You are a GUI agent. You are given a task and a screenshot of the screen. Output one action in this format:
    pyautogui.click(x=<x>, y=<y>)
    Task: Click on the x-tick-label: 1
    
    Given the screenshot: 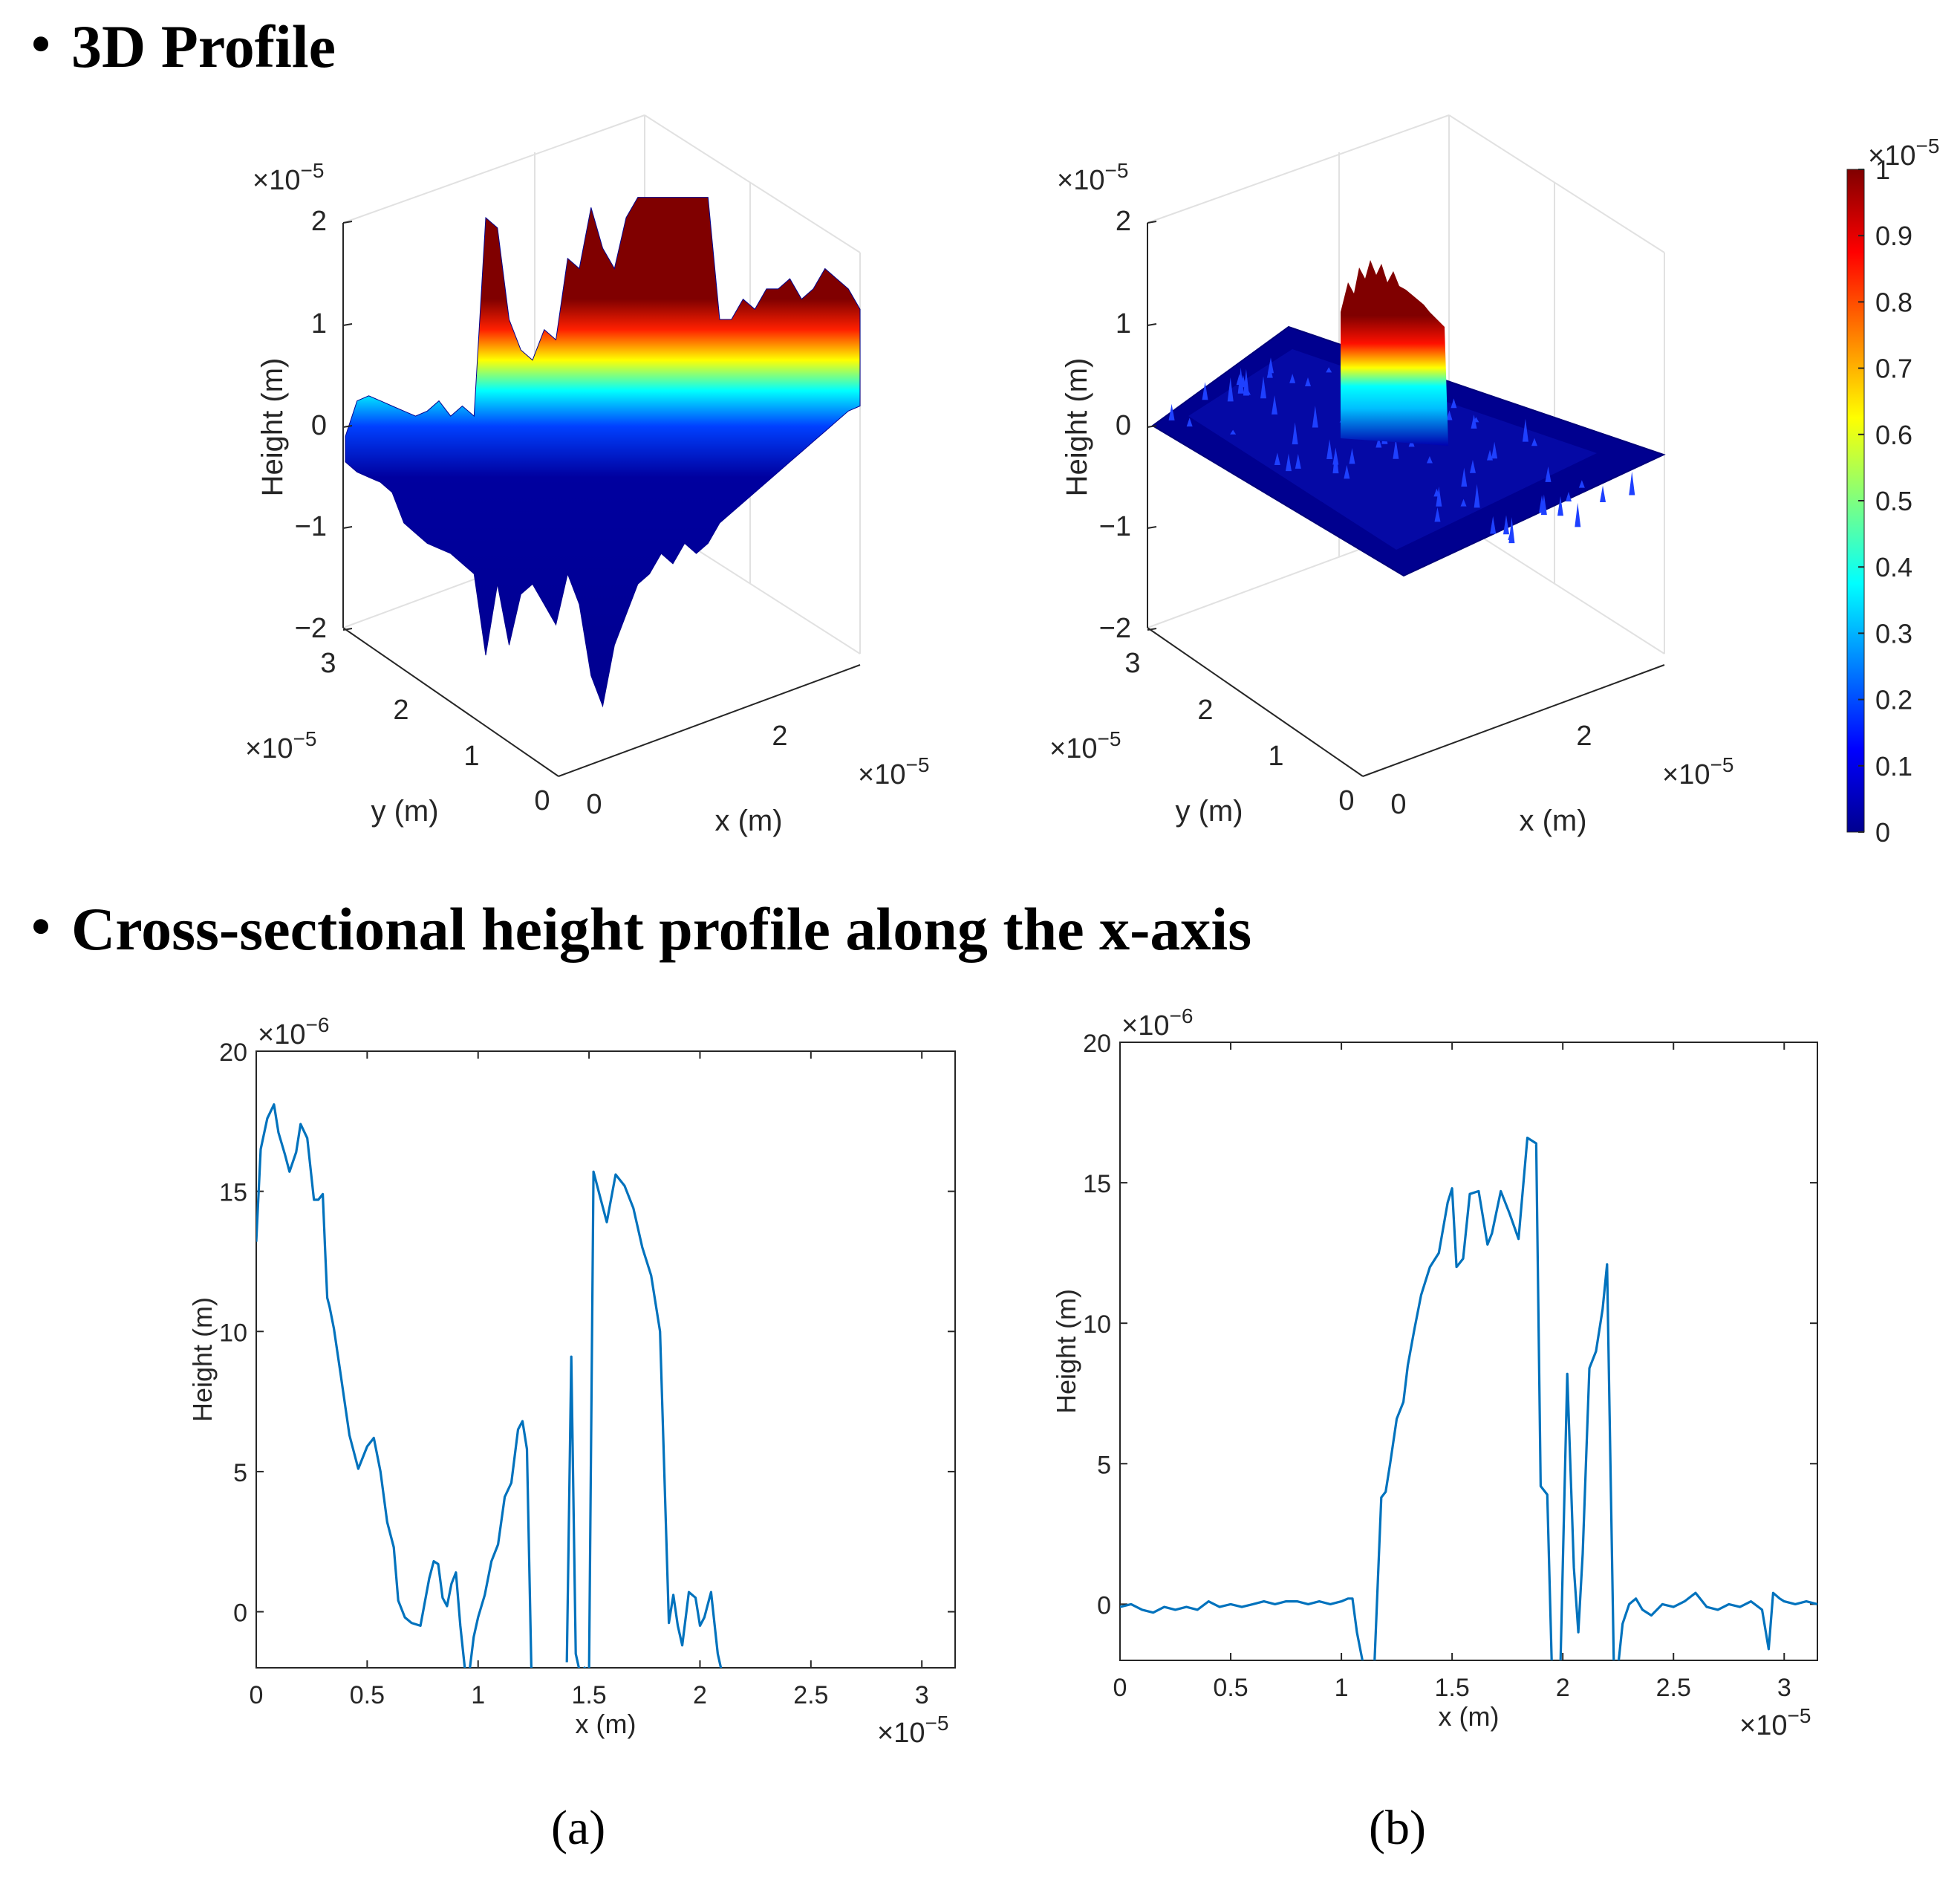 What is the action you would take?
    pyautogui.click(x=478, y=1695)
    